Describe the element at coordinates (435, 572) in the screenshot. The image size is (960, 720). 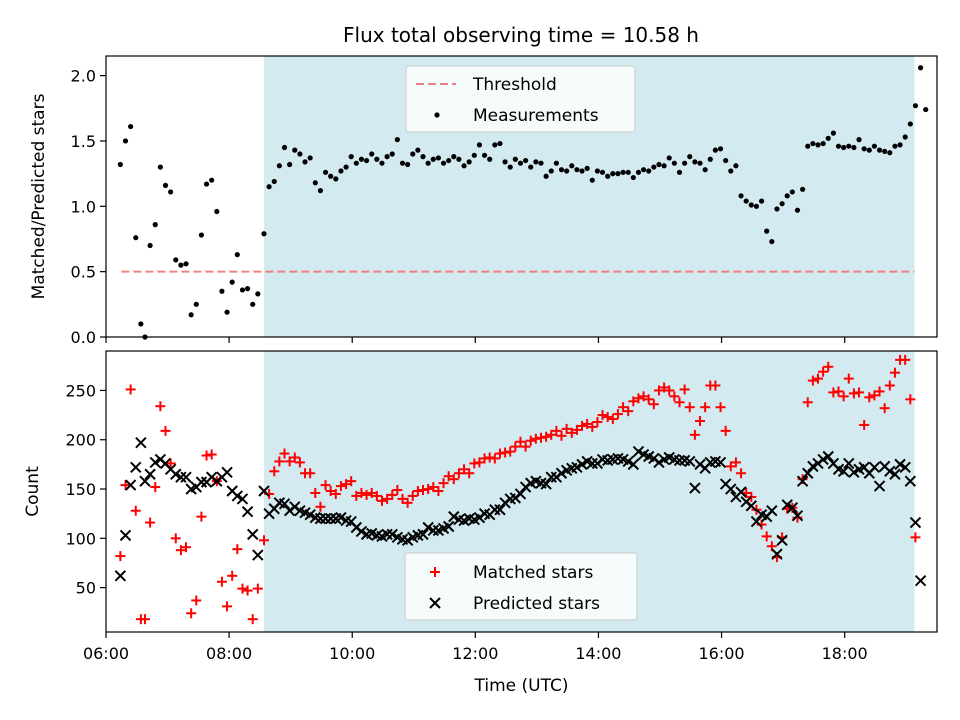
I see `legend-plus-marker` at that location.